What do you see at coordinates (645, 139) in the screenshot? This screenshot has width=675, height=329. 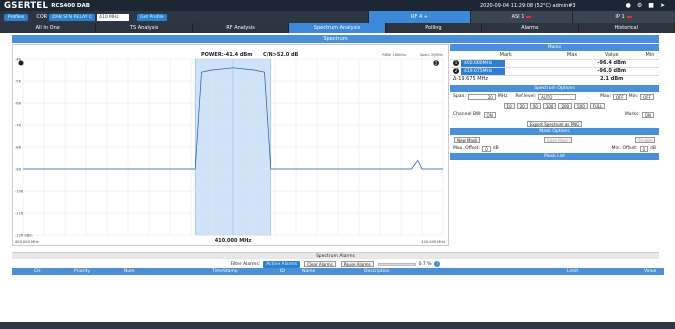 I see `enable-mask-button: Enable` at bounding box center [645, 139].